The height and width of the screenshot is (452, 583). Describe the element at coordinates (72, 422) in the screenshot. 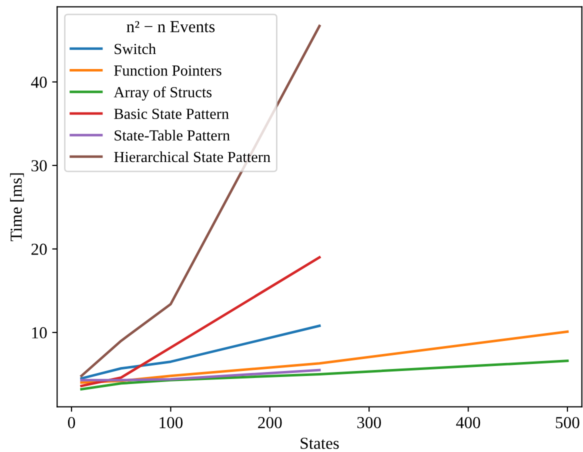

I see `x-tick-label: 0` at that location.